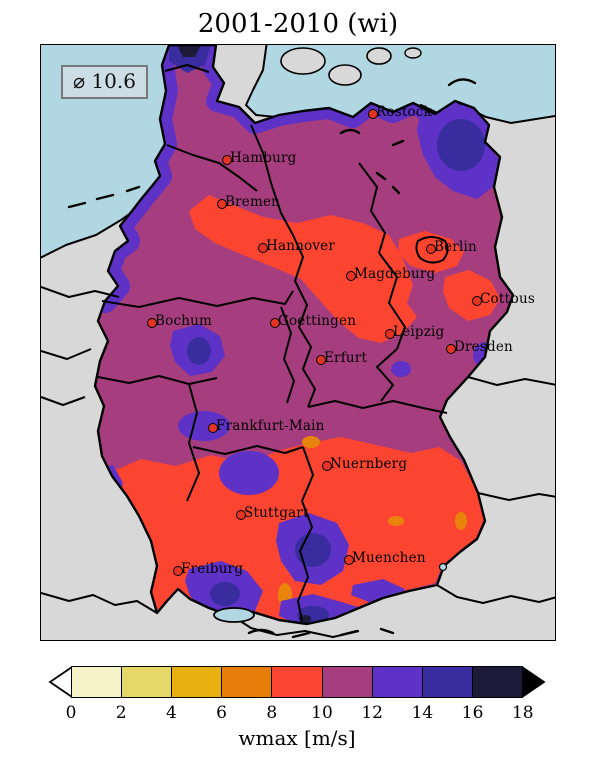 The height and width of the screenshot is (780, 600). I want to click on colorbar-under-arrow, so click(60, 682).